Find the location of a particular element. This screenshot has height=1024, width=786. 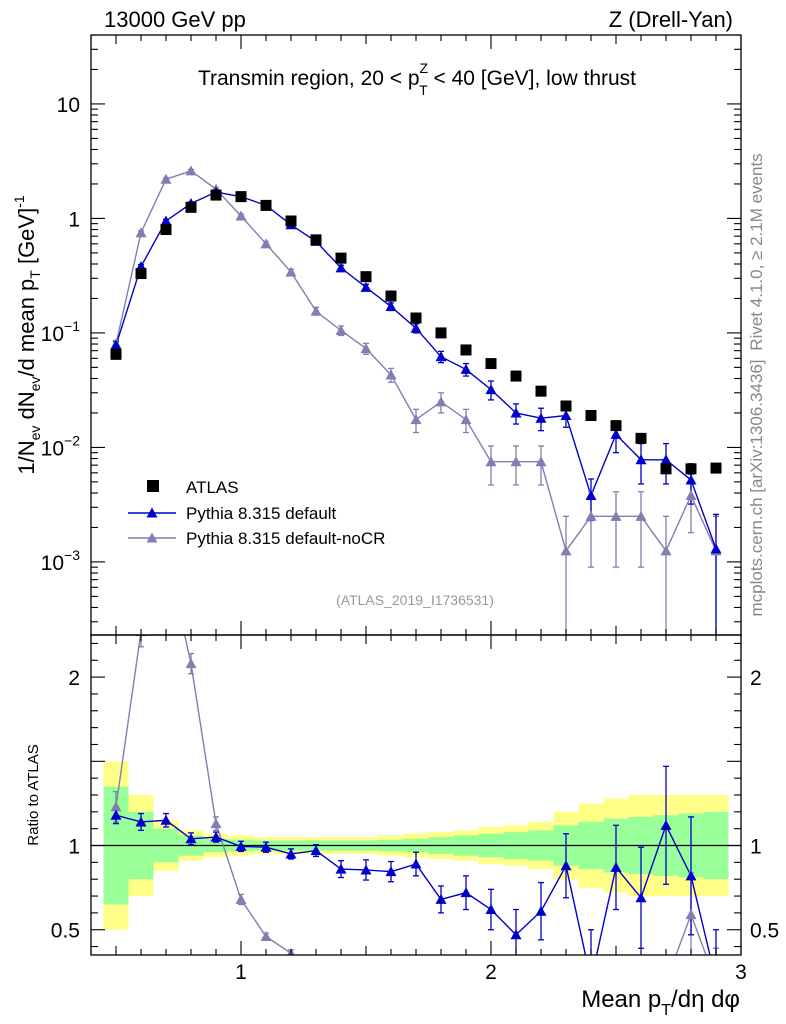

energy-label: 13000 GeV pp is located at coordinates (175, 19).